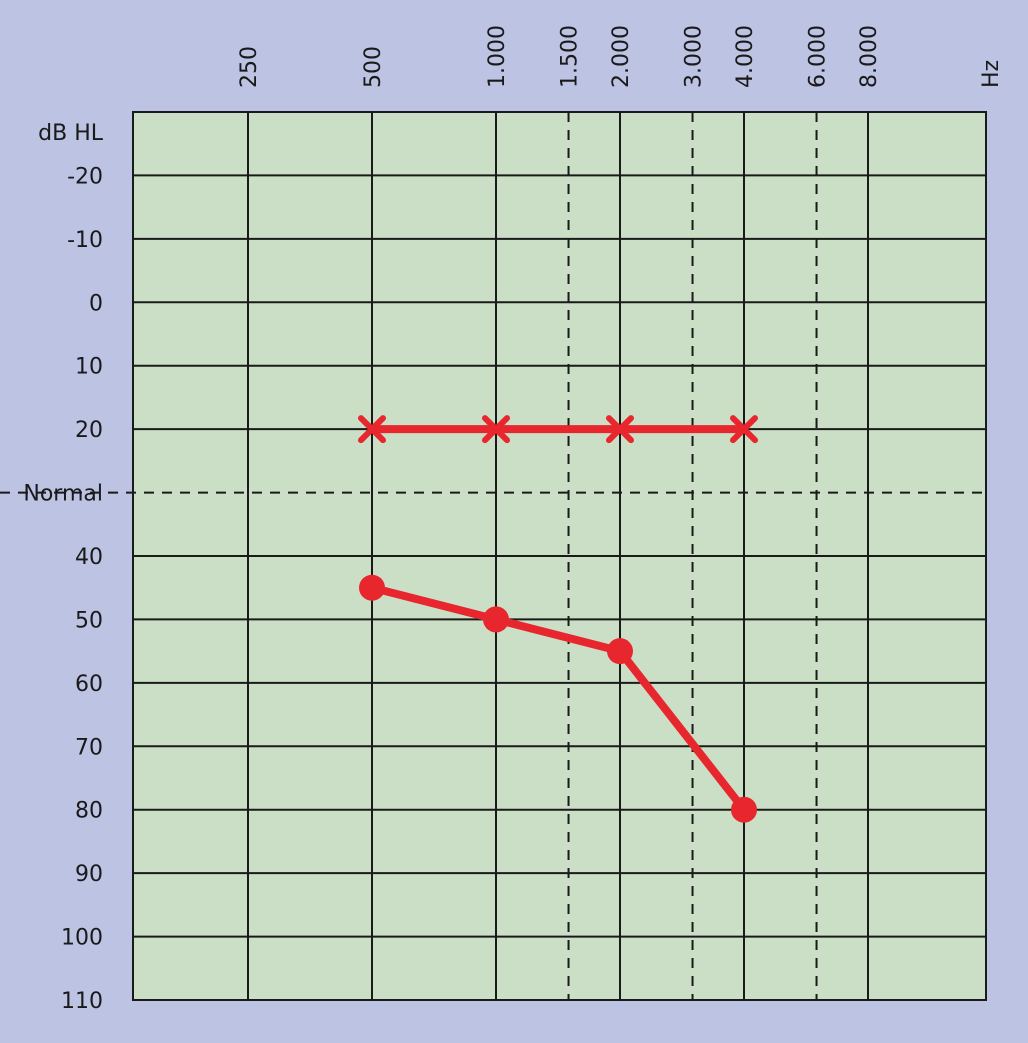 Image resolution: width=1028 pixels, height=1043 pixels. Describe the element at coordinates (89, 620) in the screenshot. I see `y-tick-label: 50` at that location.